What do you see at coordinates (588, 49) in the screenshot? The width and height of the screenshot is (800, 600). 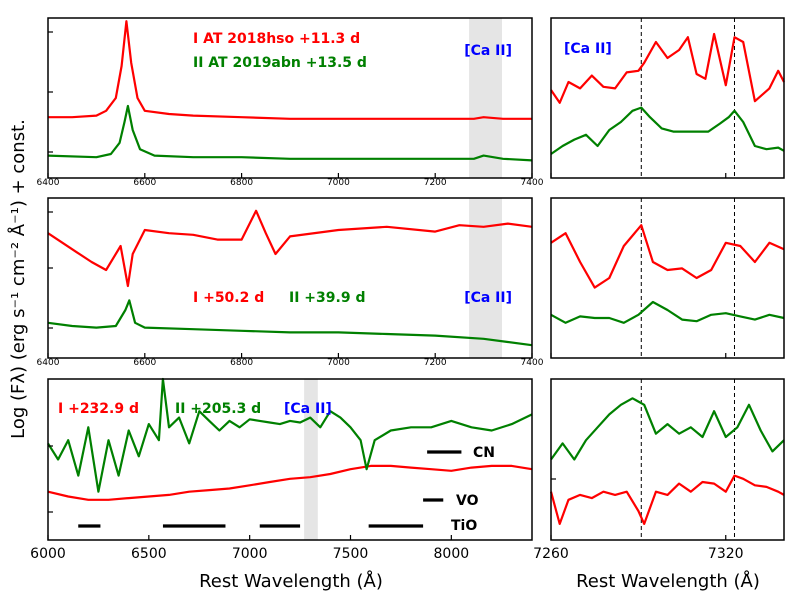 I see `annotation-0: [Ca II]` at bounding box center [588, 49].